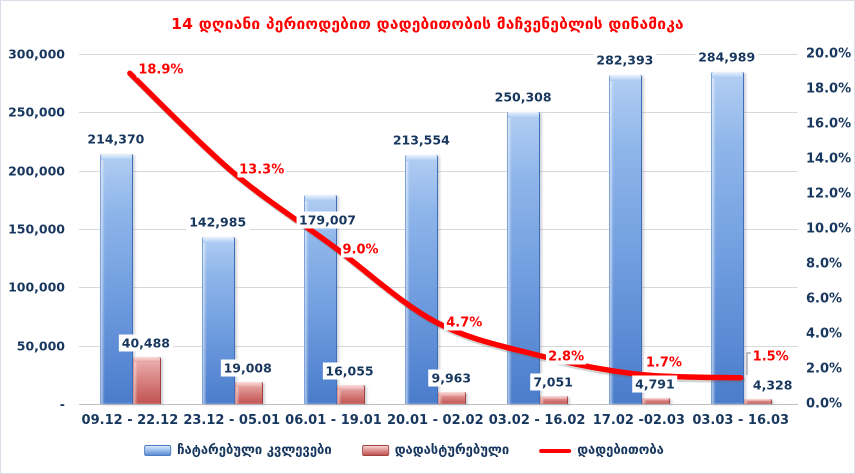 This screenshot has height=474, width=855. I want to click on legend-item-tests: ჩატარებული კვლევები, so click(238, 450).